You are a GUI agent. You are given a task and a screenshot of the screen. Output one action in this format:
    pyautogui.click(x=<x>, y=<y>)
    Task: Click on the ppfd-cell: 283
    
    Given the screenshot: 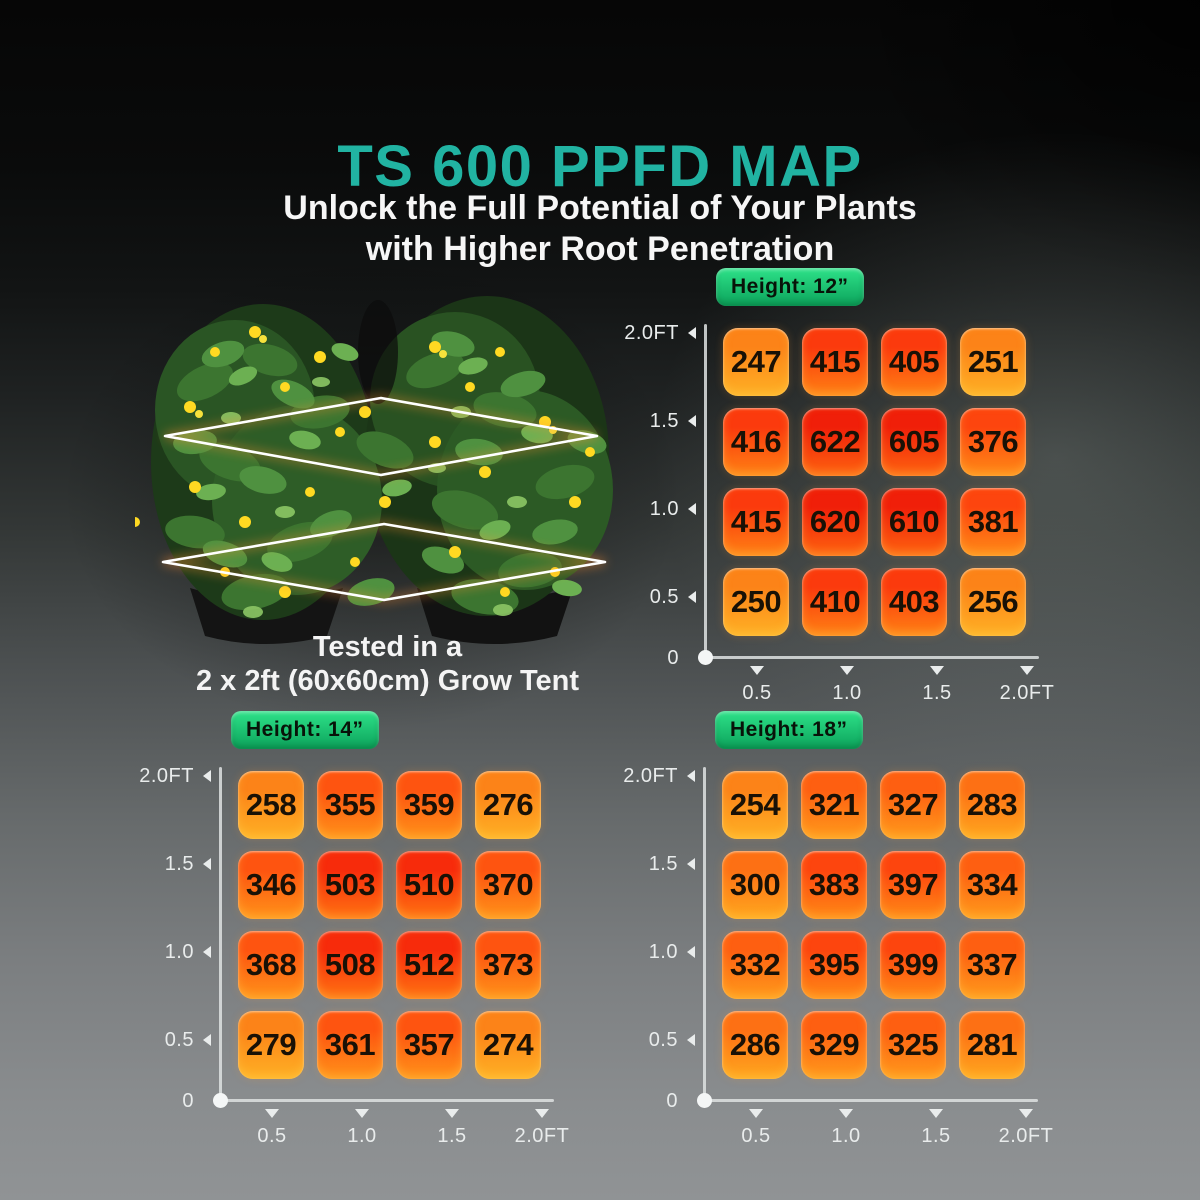 What is the action you would take?
    pyautogui.click(x=992, y=805)
    